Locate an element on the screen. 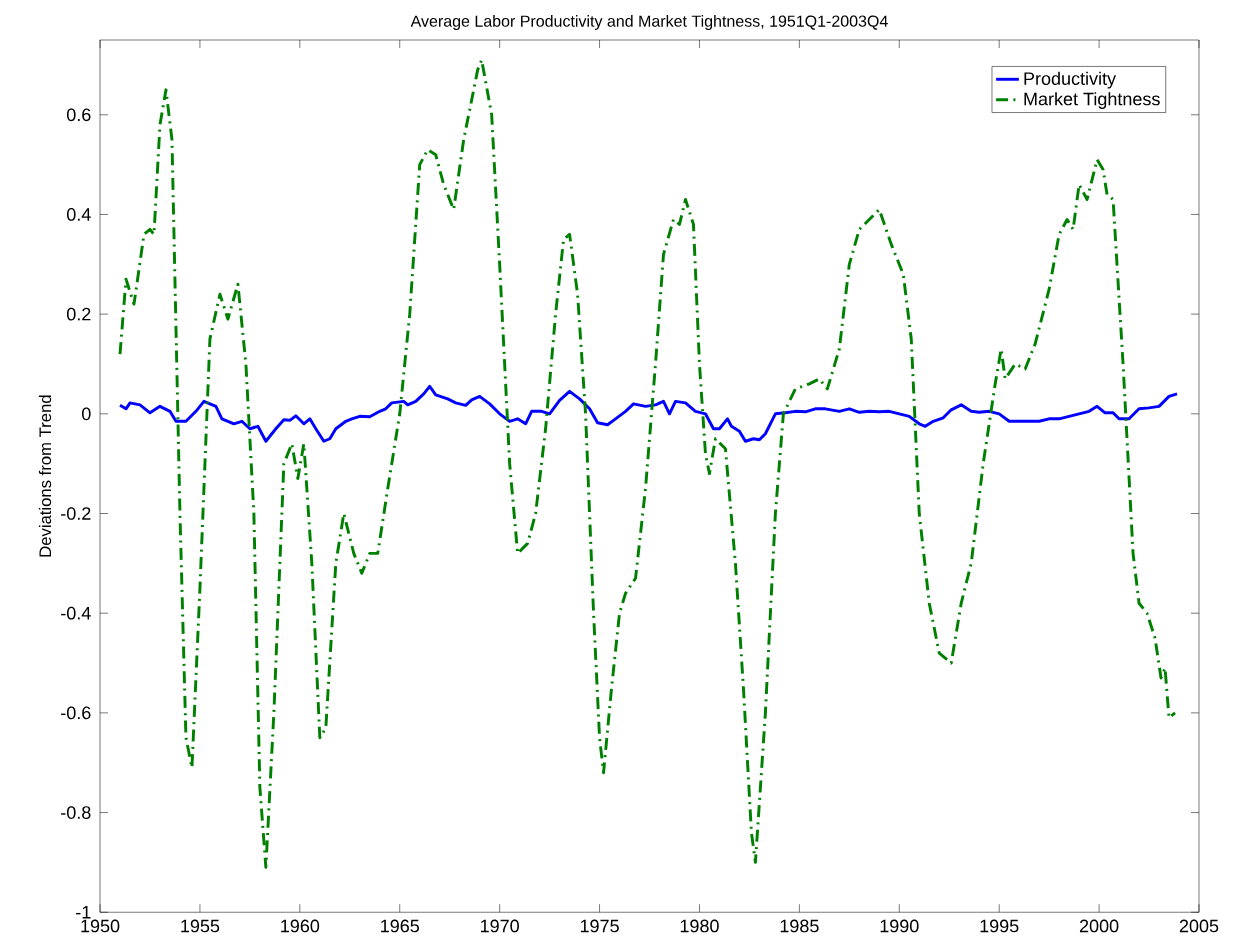 This screenshot has height=946, width=1239. y-tick-label: -0.4 is located at coordinates (76, 613).